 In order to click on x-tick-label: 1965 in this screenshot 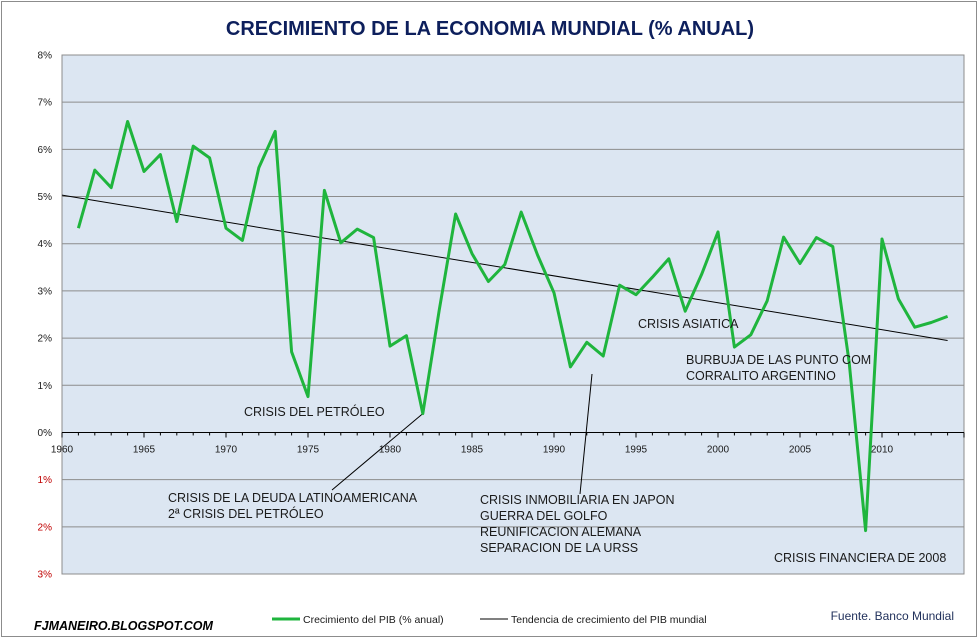, I will do `click(144, 449)`.